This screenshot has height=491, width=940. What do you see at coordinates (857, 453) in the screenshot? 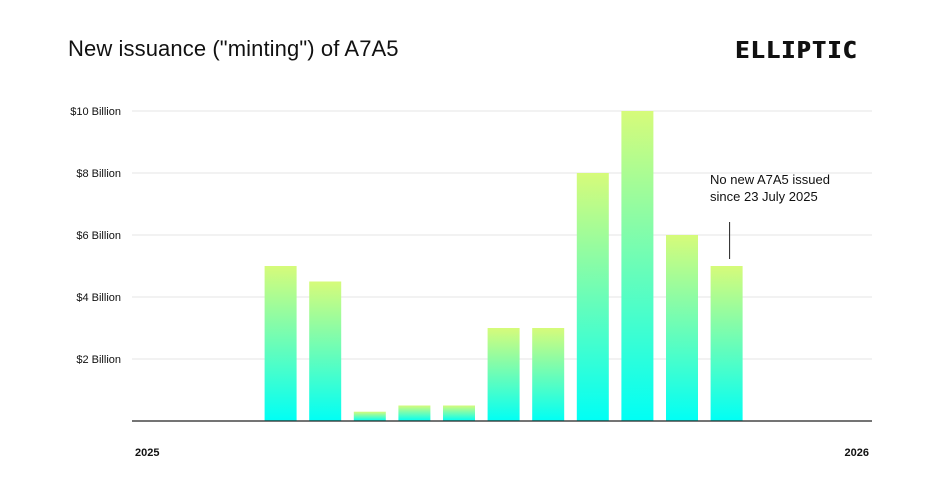
I see `x-axis-end-label: 2026` at bounding box center [857, 453].